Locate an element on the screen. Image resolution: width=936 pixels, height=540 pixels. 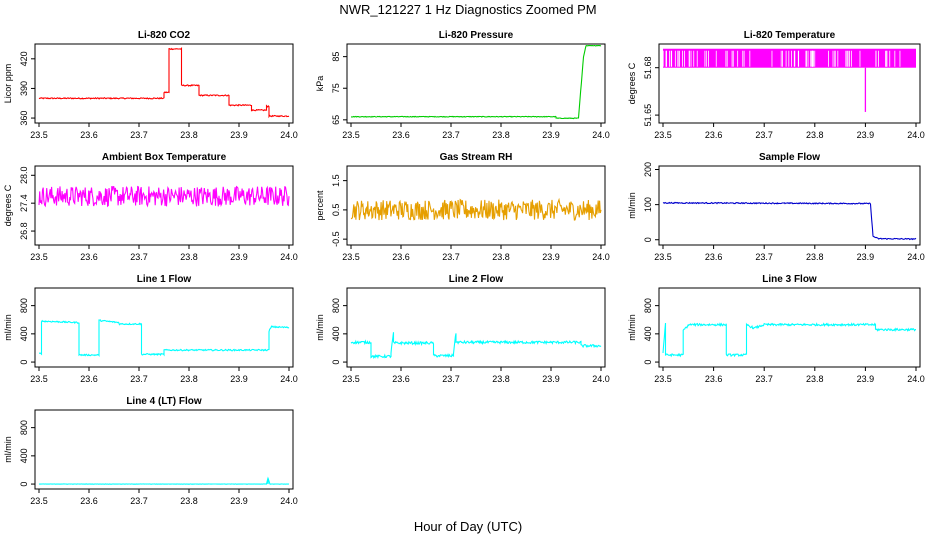
y-tick-label: 75 is located at coordinates (336, 88).